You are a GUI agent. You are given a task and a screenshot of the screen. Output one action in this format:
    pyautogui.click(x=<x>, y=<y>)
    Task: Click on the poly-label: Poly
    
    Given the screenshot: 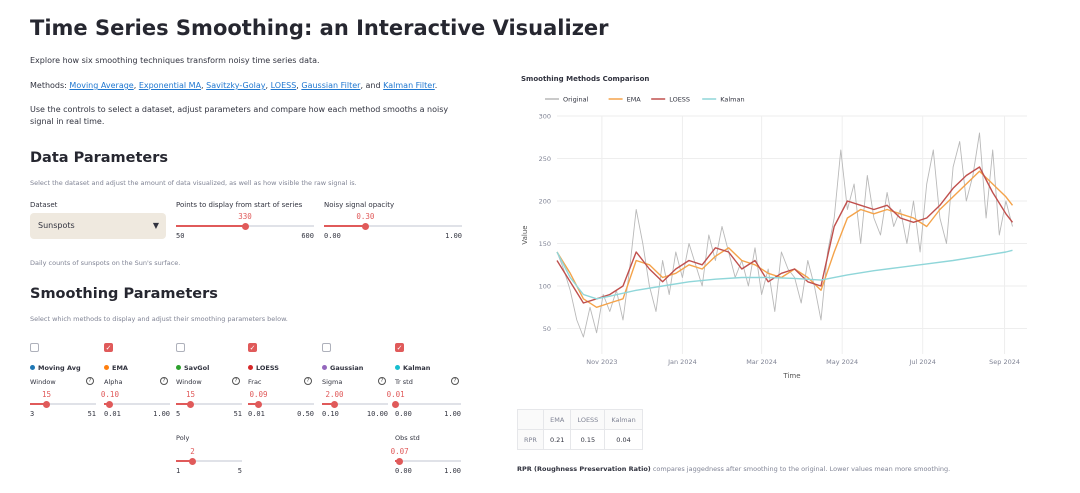 What is the action you would take?
    pyautogui.click(x=183, y=438)
    